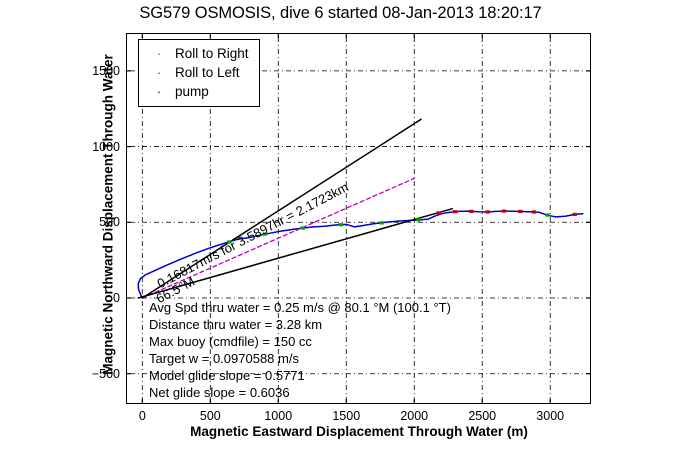 The image size is (681, 454). What do you see at coordinates (278, 416) in the screenshot?
I see `x-tick-label: 1000` at bounding box center [278, 416].